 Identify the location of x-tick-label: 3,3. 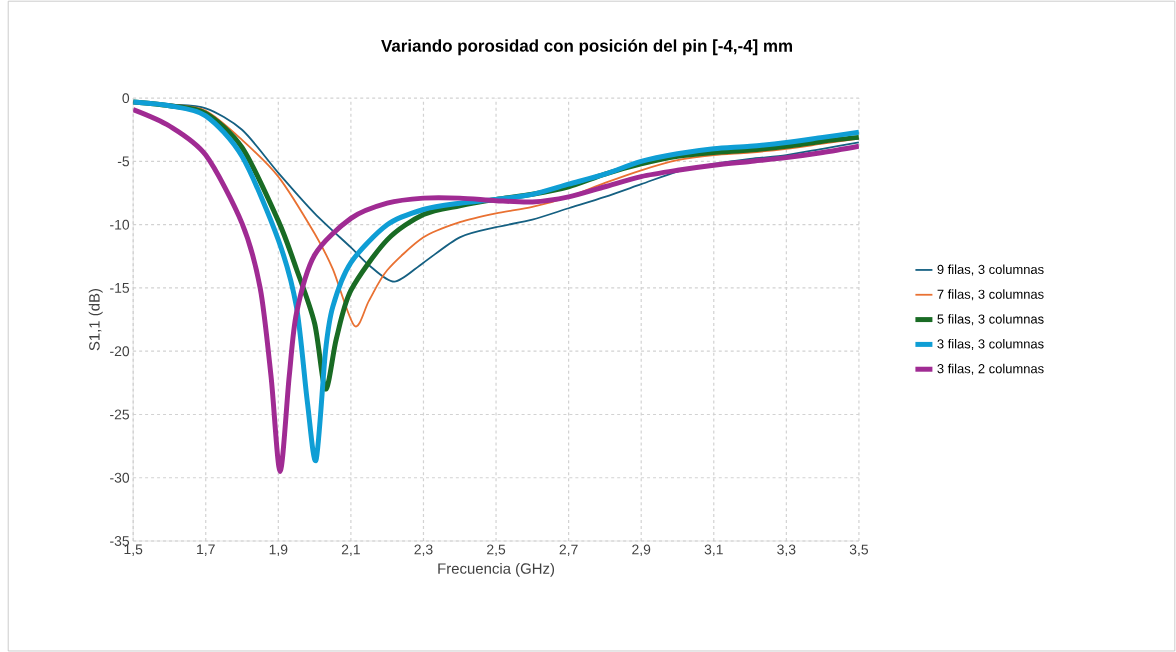
(786, 550).